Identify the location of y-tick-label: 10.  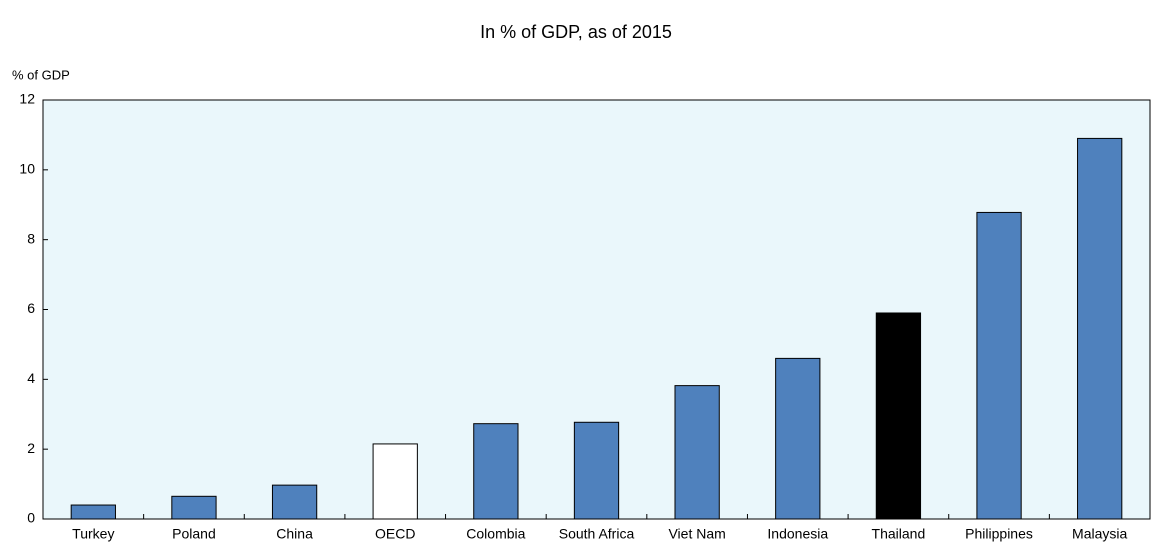
(27, 169).